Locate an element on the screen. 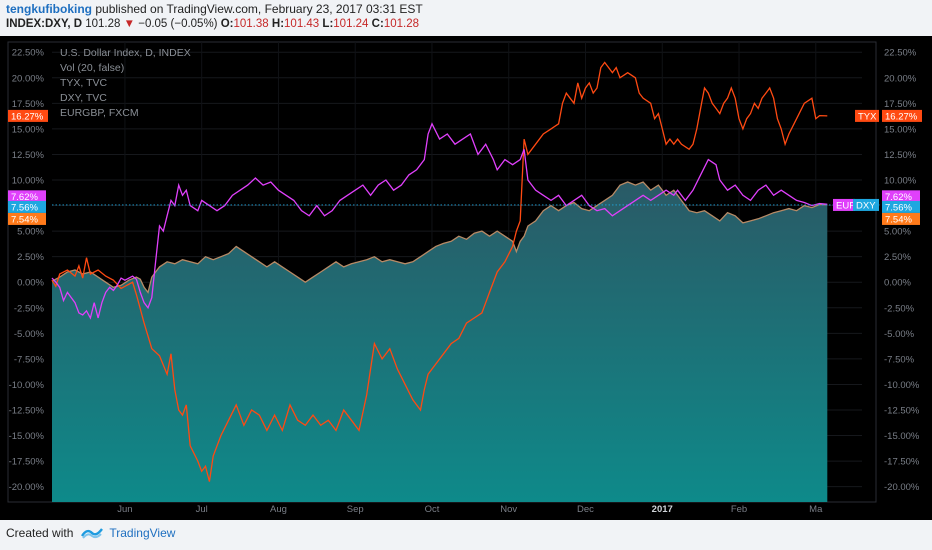 This screenshot has height=550, width=932. x-tick-label: Sep is located at coordinates (355, 509).